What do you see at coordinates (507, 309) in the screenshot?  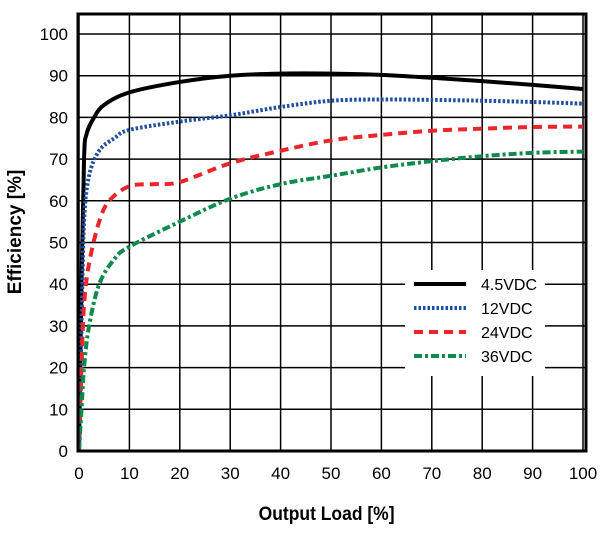 I see `legend-label-12vdc: 12VDC` at bounding box center [507, 309].